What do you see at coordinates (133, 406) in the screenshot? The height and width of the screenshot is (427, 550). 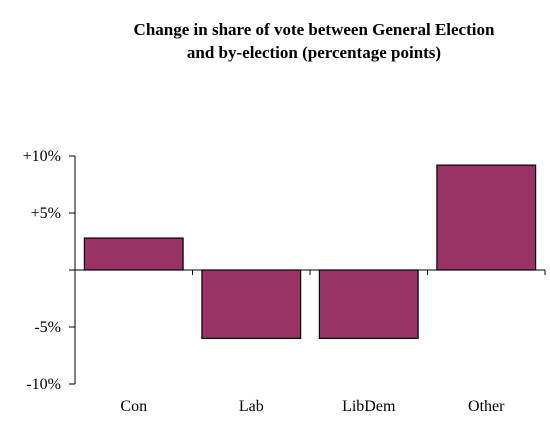 I see `x-tick-label: Con` at bounding box center [133, 406].